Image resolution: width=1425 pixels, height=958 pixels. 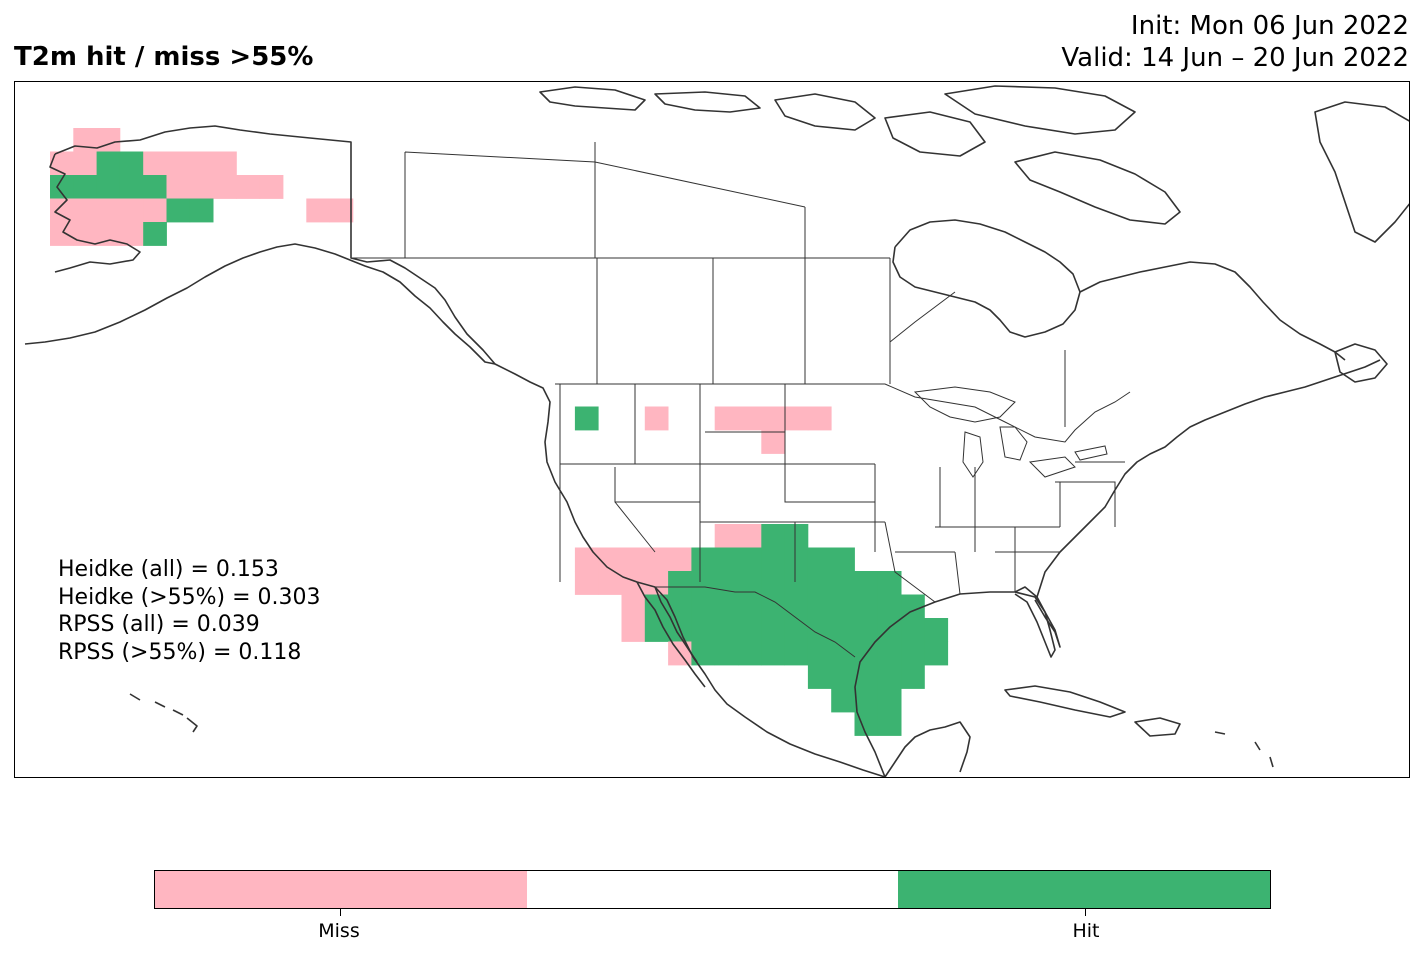 I want to click on canada-provinces, so click(x=708, y=284).